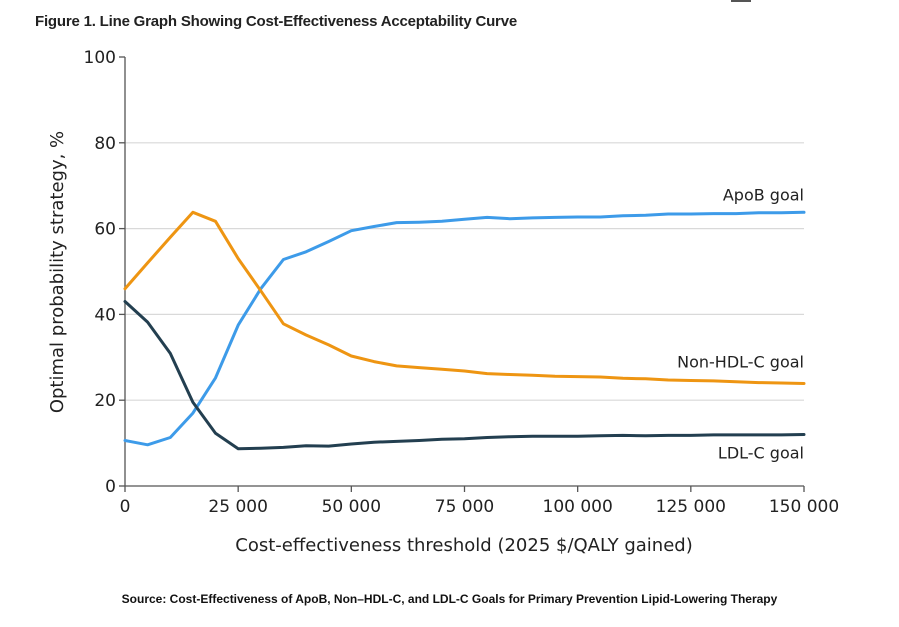 The height and width of the screenshot is (627, 899). Describe the element at coordinates (105, 144) in the screenshot. I see `y-tick-label: 80` at that location.